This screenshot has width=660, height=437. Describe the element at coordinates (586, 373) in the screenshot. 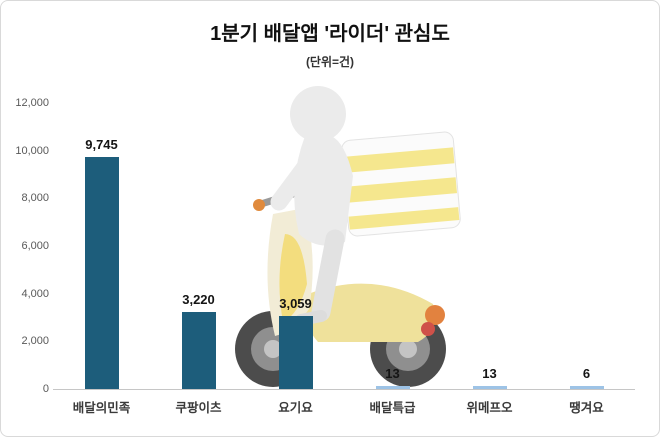

I see `bar-value-label: 6` at that location.